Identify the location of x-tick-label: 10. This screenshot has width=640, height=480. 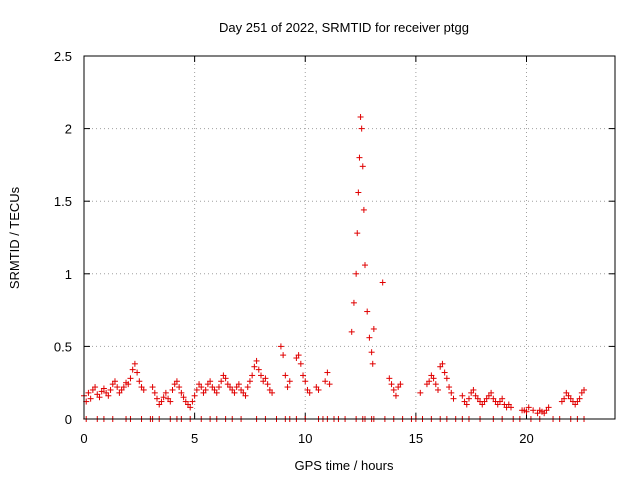
(305, 438).